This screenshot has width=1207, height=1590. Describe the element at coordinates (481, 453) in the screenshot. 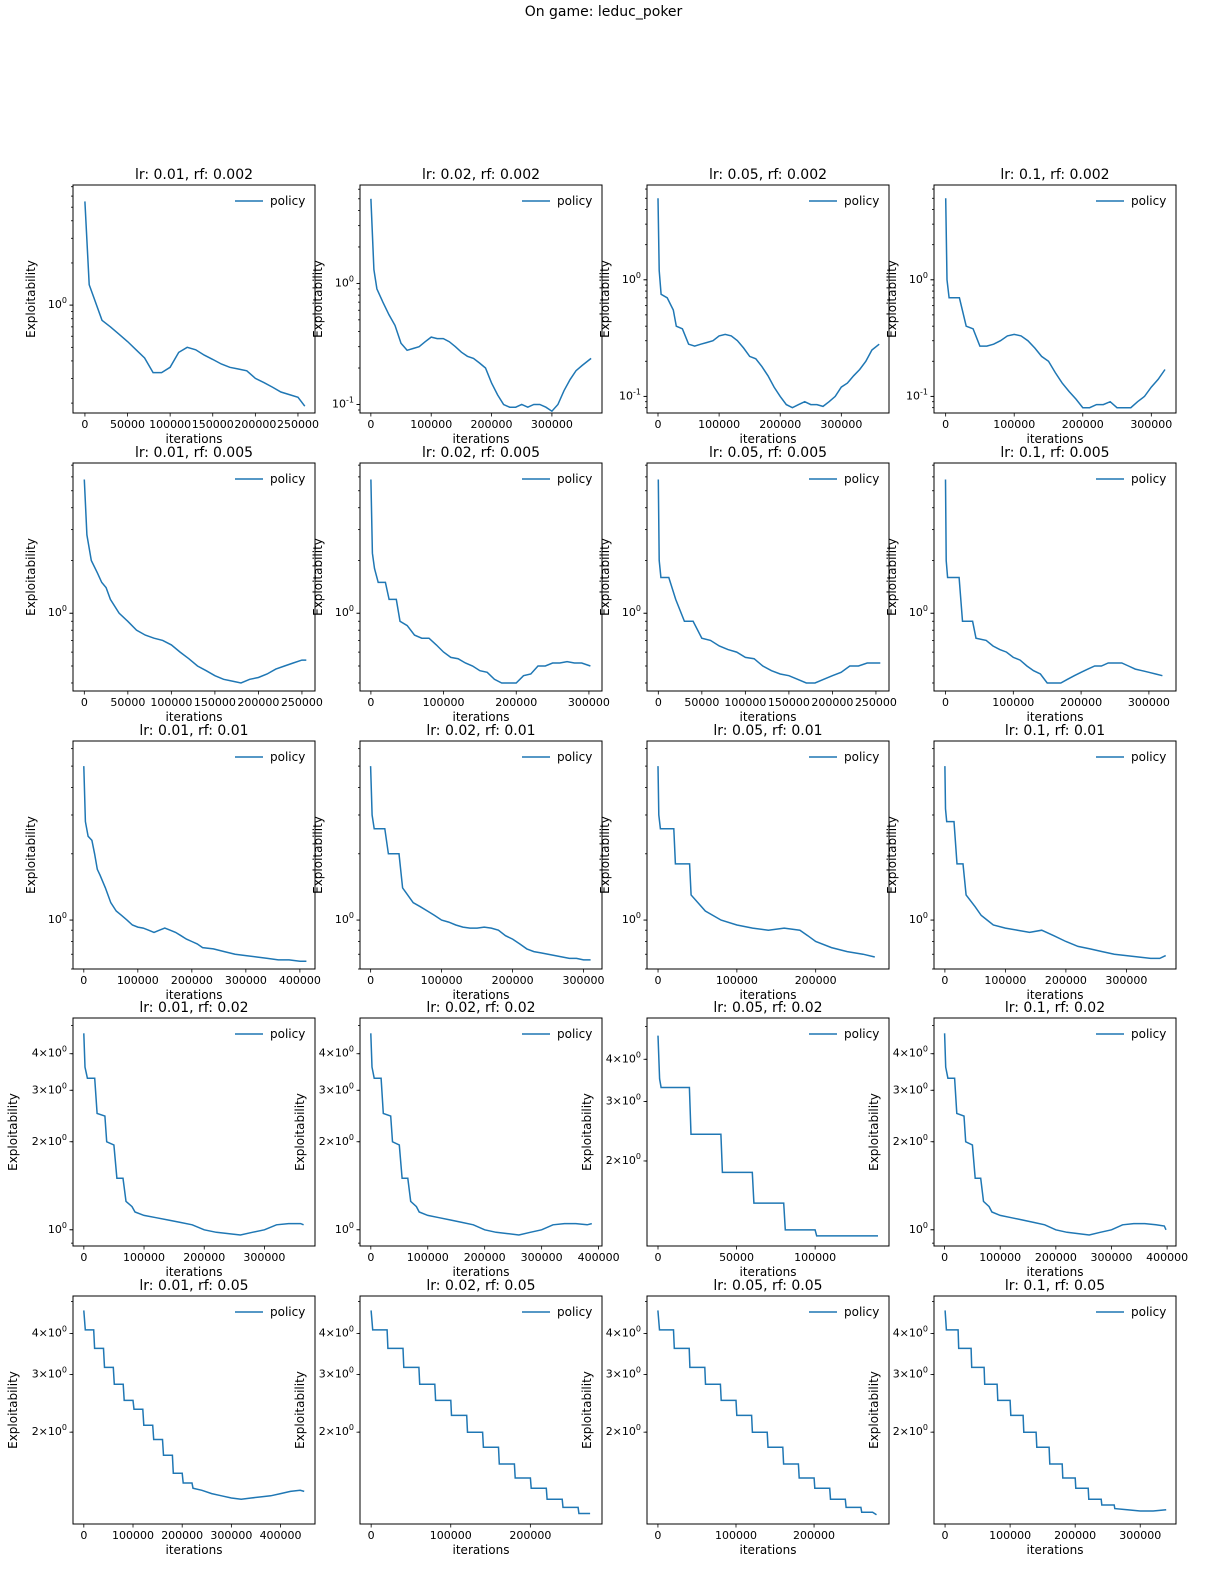

I see `subplot-title: lr: 0.02, rf: 0.005` at that location.